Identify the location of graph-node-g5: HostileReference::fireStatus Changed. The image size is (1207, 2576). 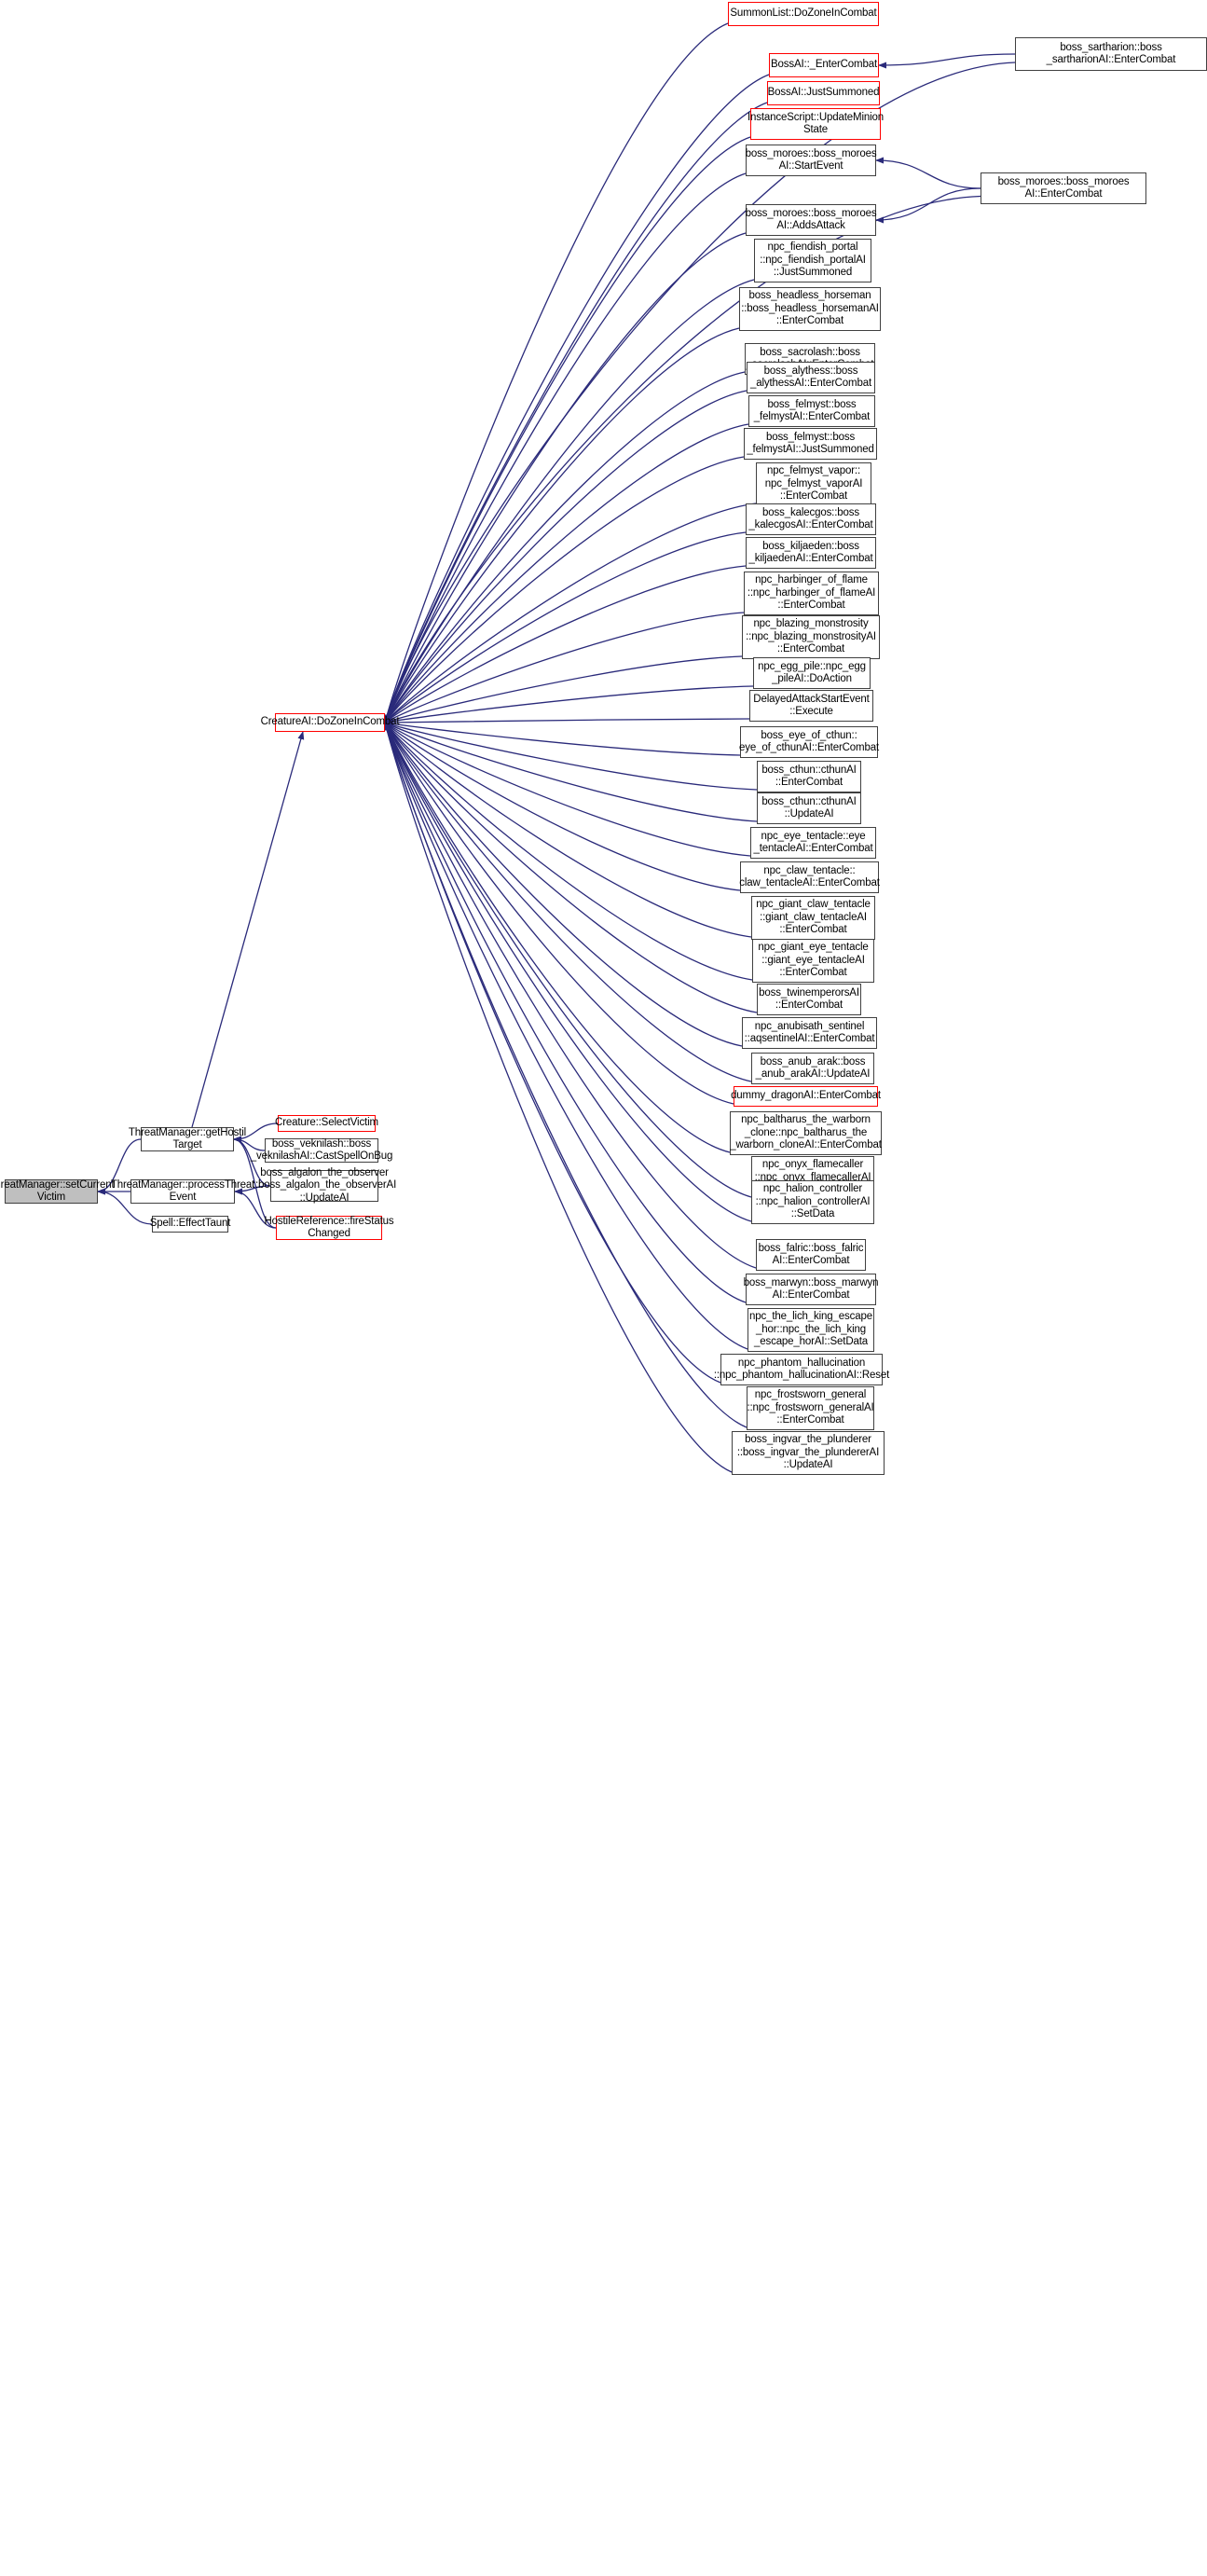
(329, 1227).